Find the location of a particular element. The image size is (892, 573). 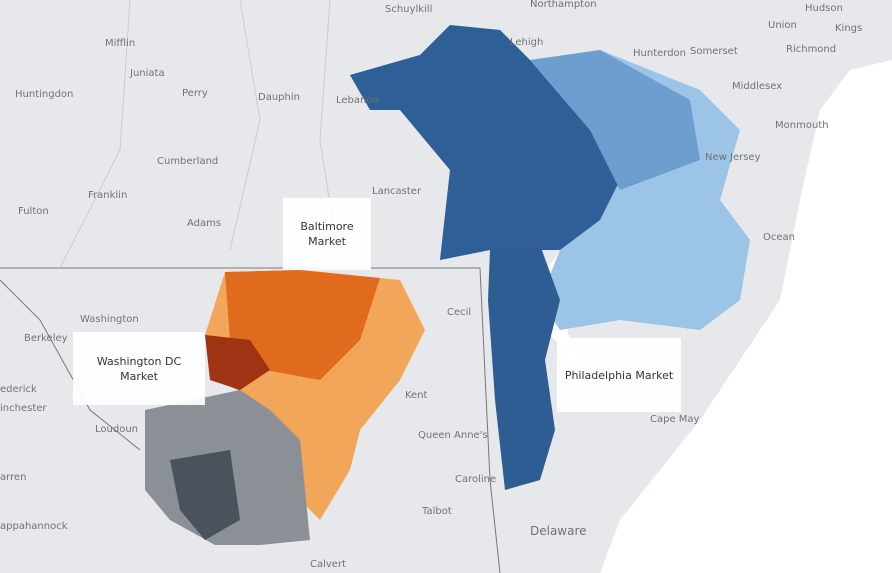

place-label: Union is located at coordinates (782, 25).